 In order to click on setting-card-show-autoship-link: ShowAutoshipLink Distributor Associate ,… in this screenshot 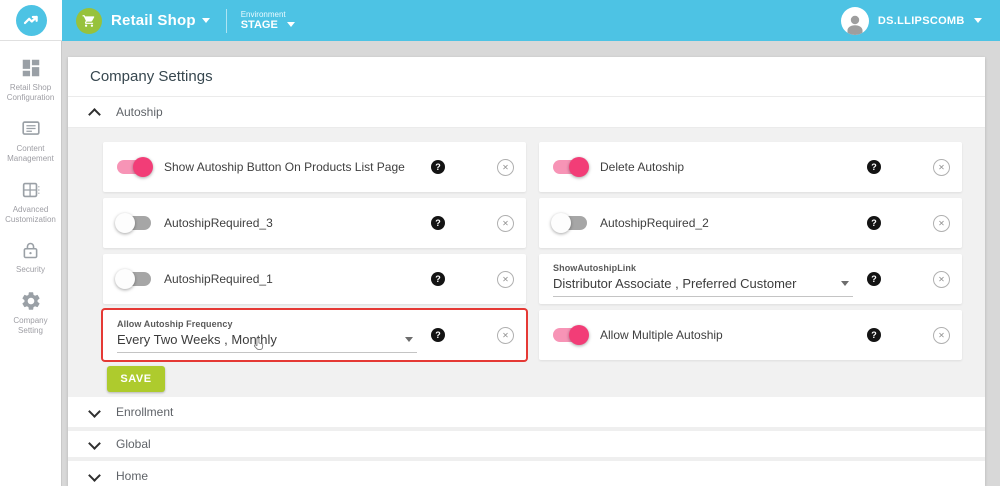, I will do `click(750, 279)`.